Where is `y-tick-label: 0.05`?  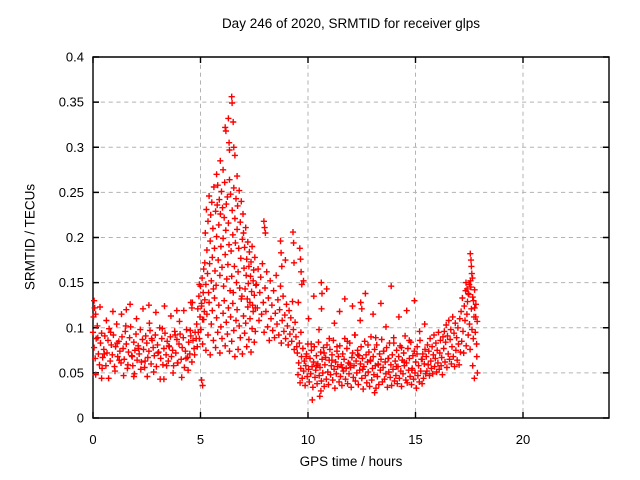
y-tick-label: 0.05 is located at coordinates (71, 372).